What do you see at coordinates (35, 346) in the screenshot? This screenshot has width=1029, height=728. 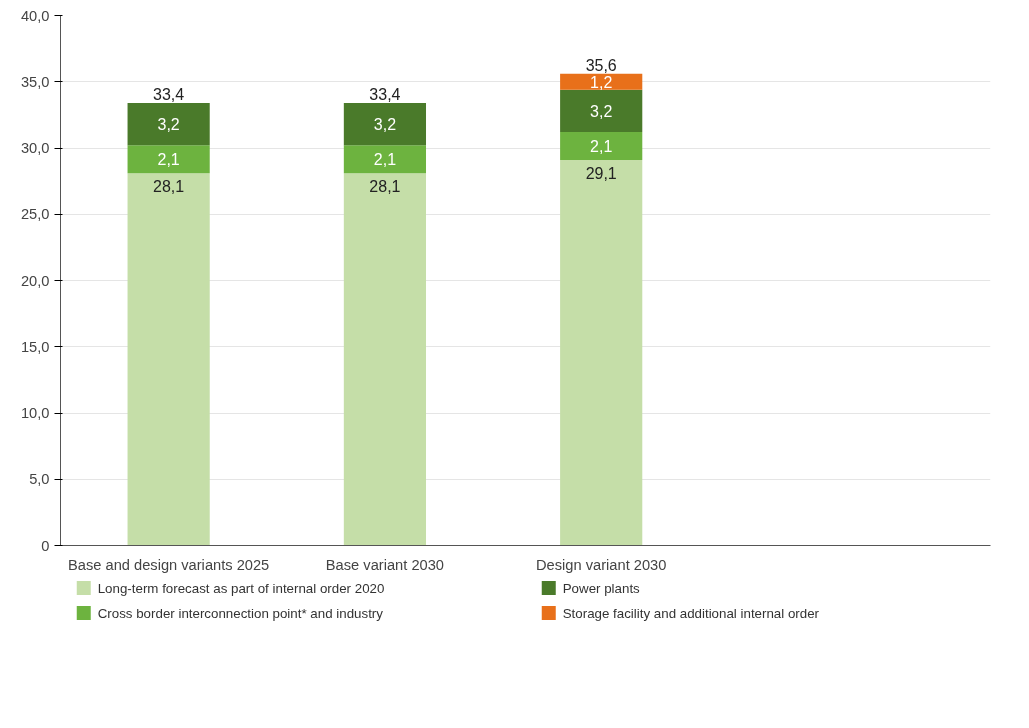 I see `y-tick-label: 15,0` at bounding box center [35, 346].